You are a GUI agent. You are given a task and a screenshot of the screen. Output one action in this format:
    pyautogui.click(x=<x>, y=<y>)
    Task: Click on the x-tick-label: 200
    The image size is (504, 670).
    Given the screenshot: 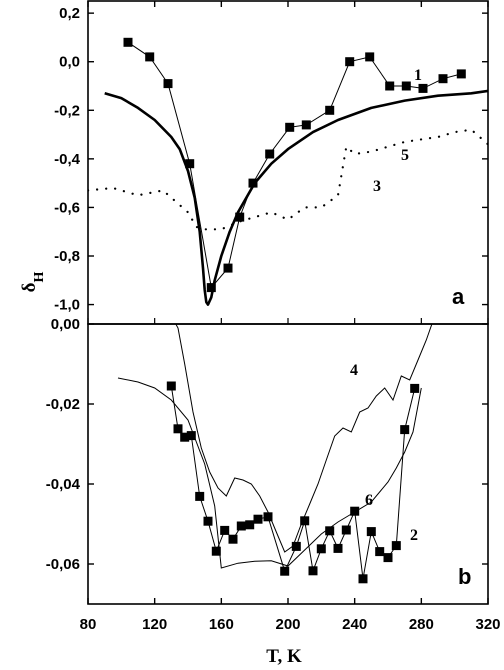 What is the action you would take?
    pyautogui.click(x=287, y=624)
    